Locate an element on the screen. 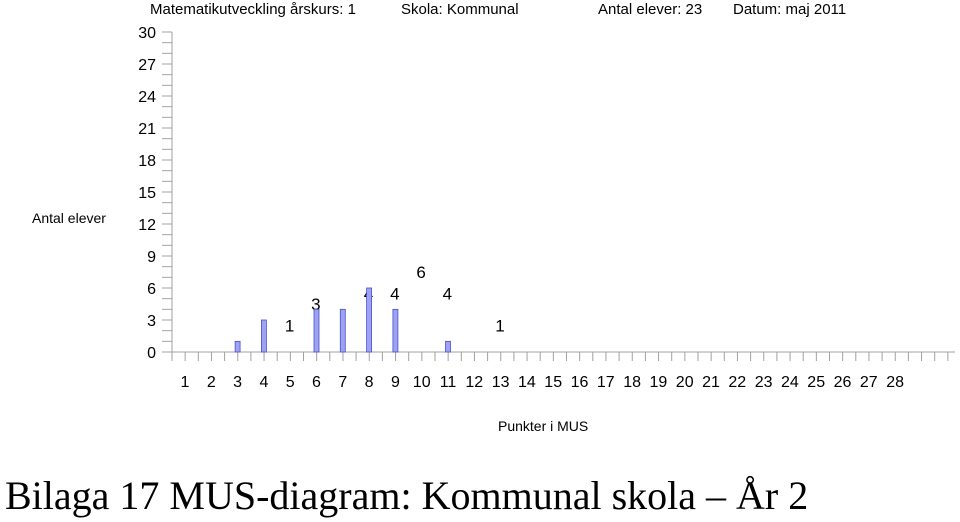  y-tick-label: 0 is located at coordinates (151, 353).